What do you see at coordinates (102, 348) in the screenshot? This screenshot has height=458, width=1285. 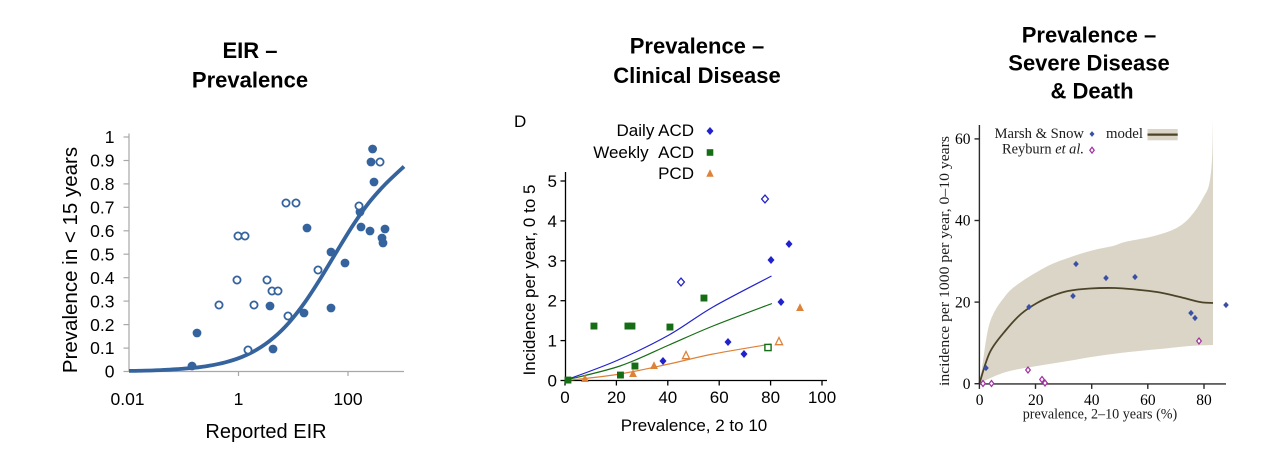 I see `svg-text: 0.1` at bounding box center [102, 348].